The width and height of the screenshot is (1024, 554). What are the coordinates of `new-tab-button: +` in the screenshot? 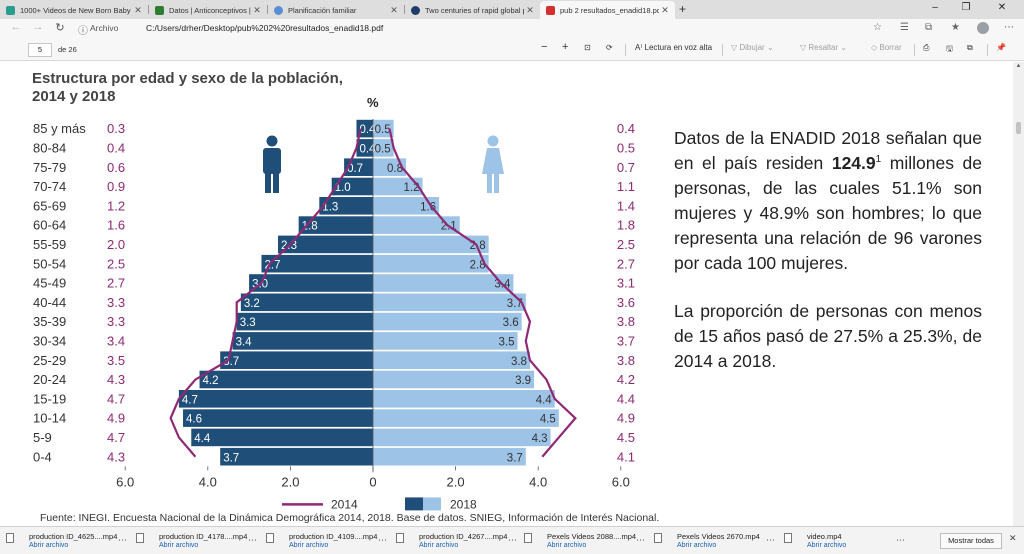 It's located at (683, 9).